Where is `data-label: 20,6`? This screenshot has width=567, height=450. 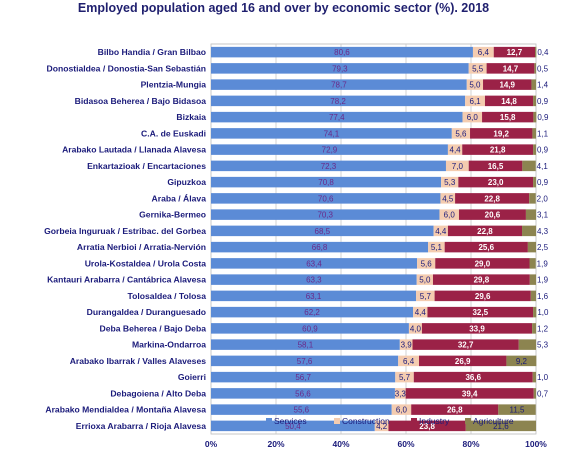 data-label: 20,6 is located at coordinates (493, 215).